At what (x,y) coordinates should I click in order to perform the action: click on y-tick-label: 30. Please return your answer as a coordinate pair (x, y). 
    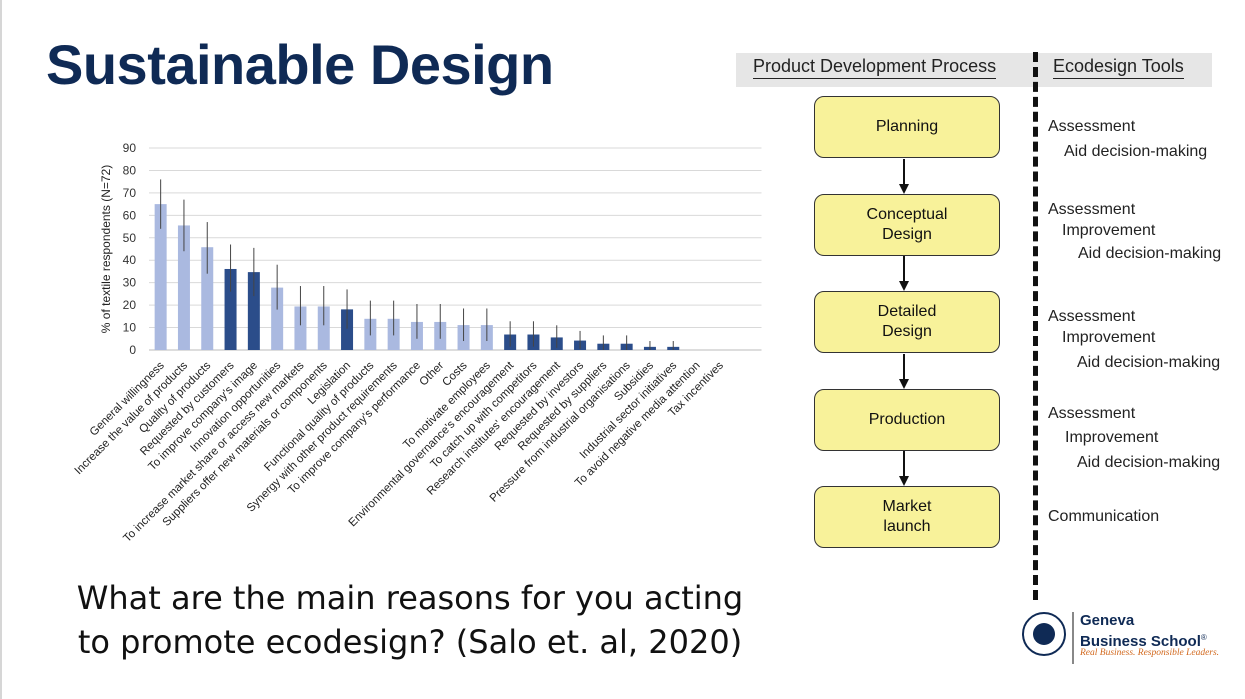
    Looking at the image, I should click on (130, 283).